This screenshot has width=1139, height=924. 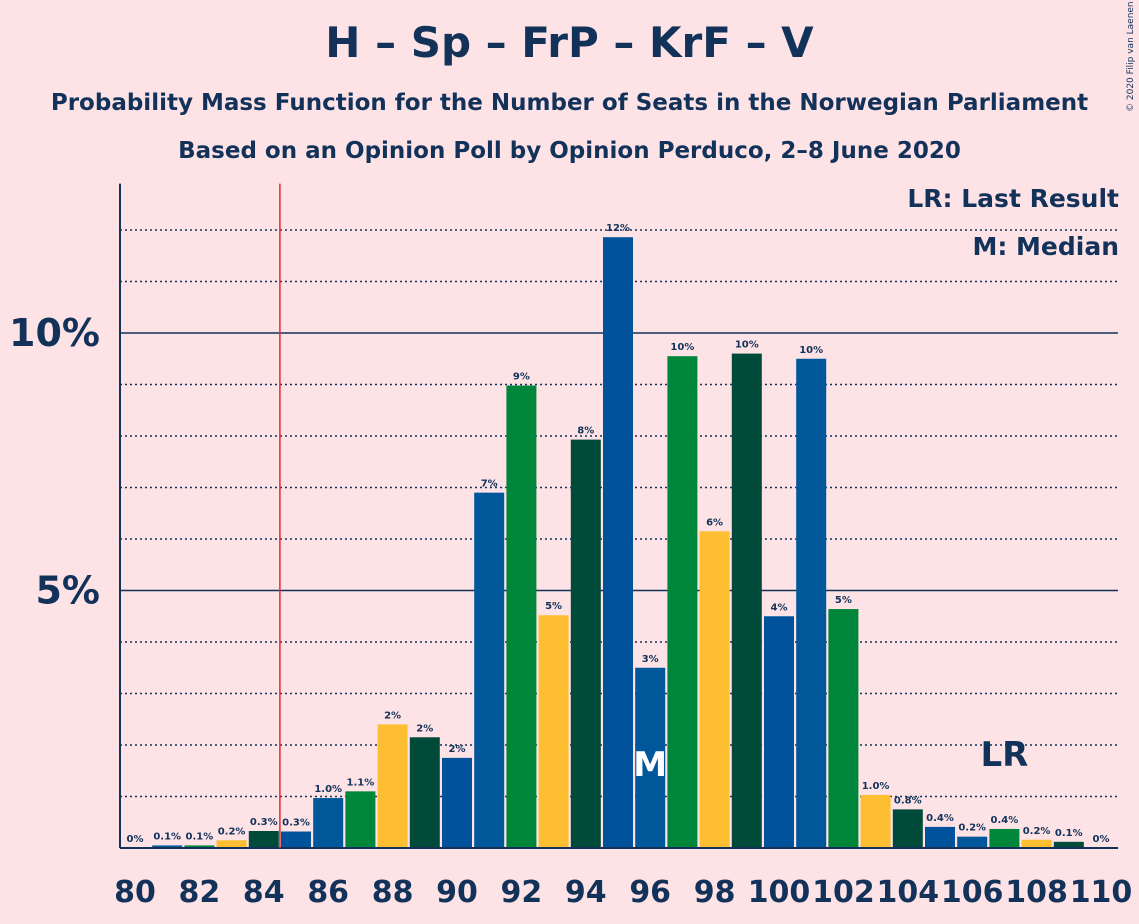 I want to click on x-tick-label-96: 96, so click(x=650, y=892).